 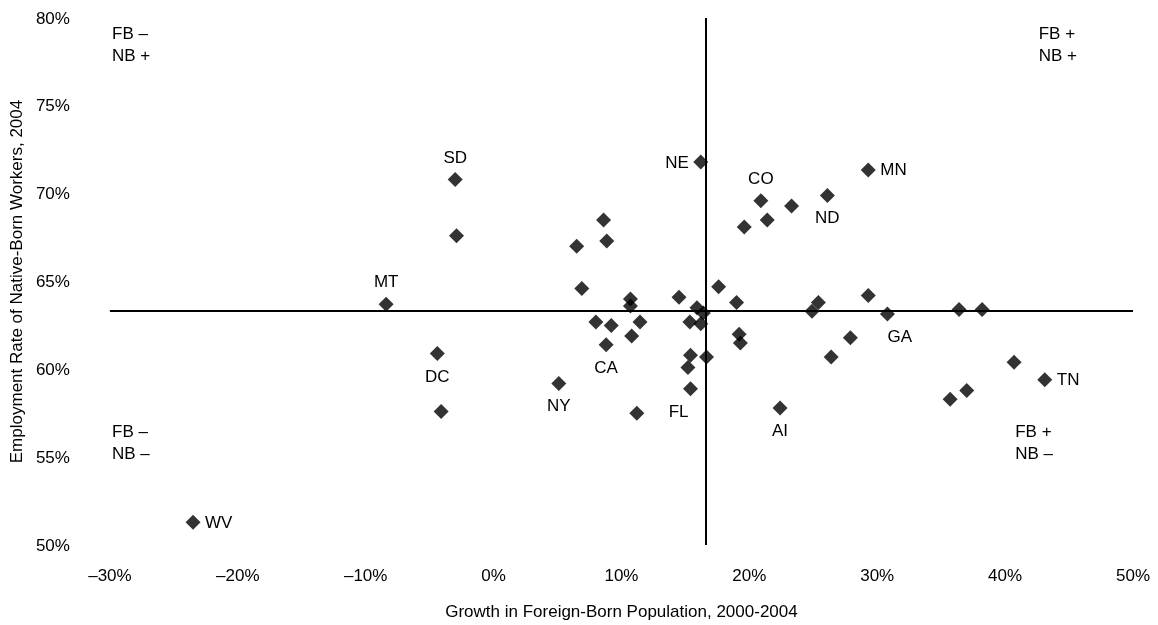 I want to click on annotation: NE, so click(x=677, y=162).